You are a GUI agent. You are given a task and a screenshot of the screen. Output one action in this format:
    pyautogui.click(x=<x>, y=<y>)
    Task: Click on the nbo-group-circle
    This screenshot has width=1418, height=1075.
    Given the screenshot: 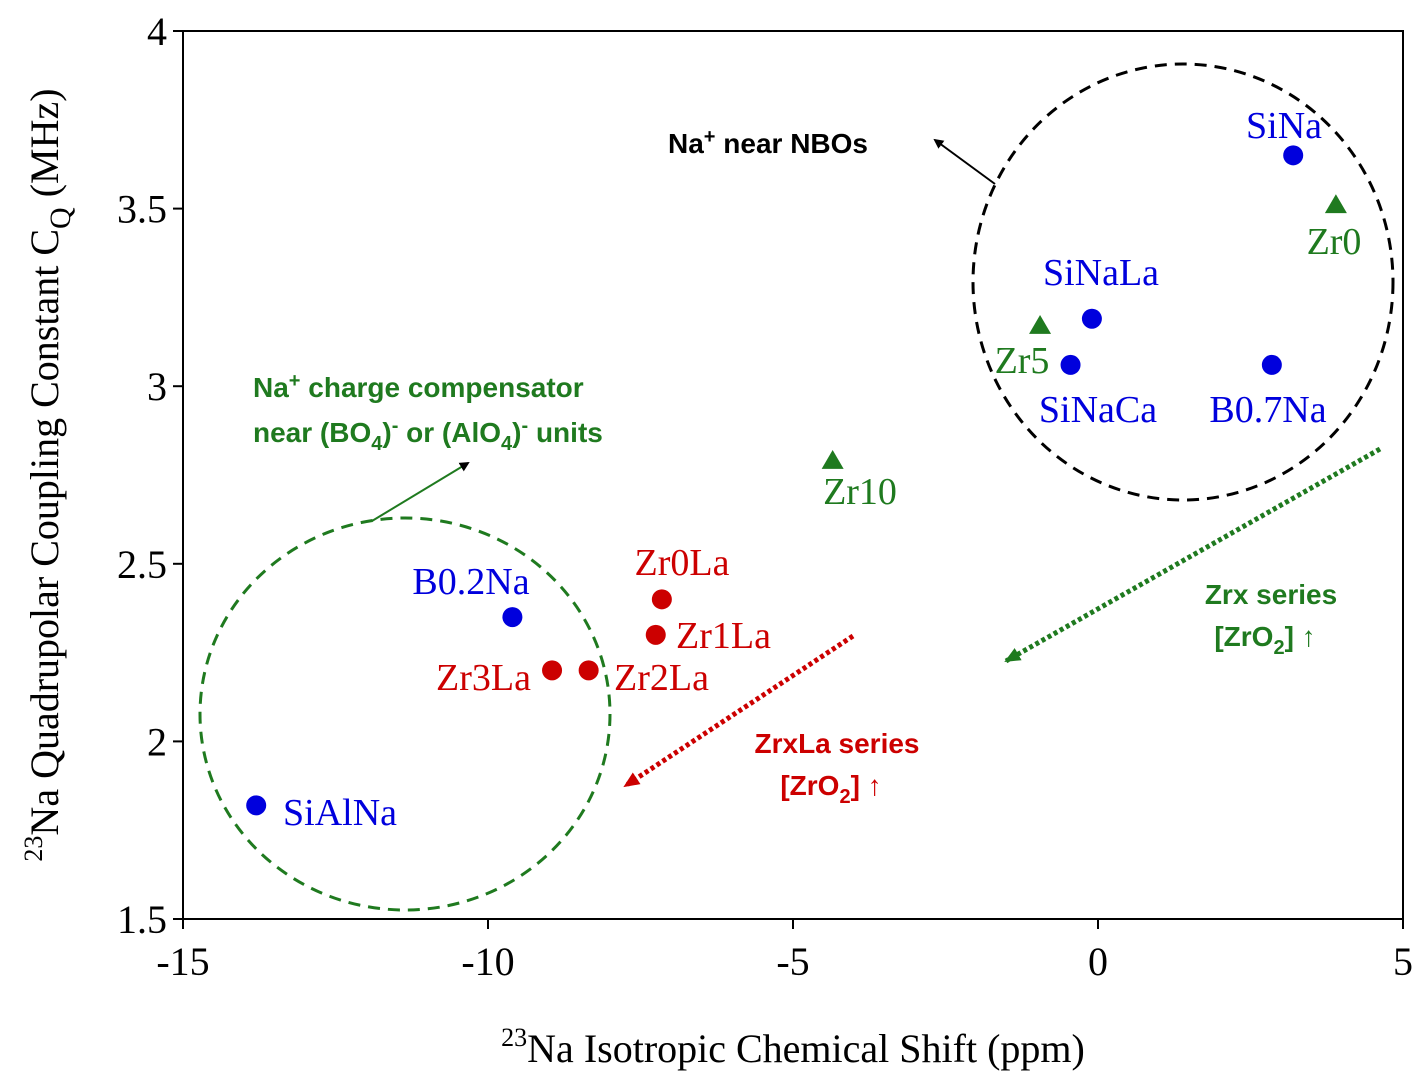 What is the action you would take?
    pyautogui.click(x=1183, y=282)
    